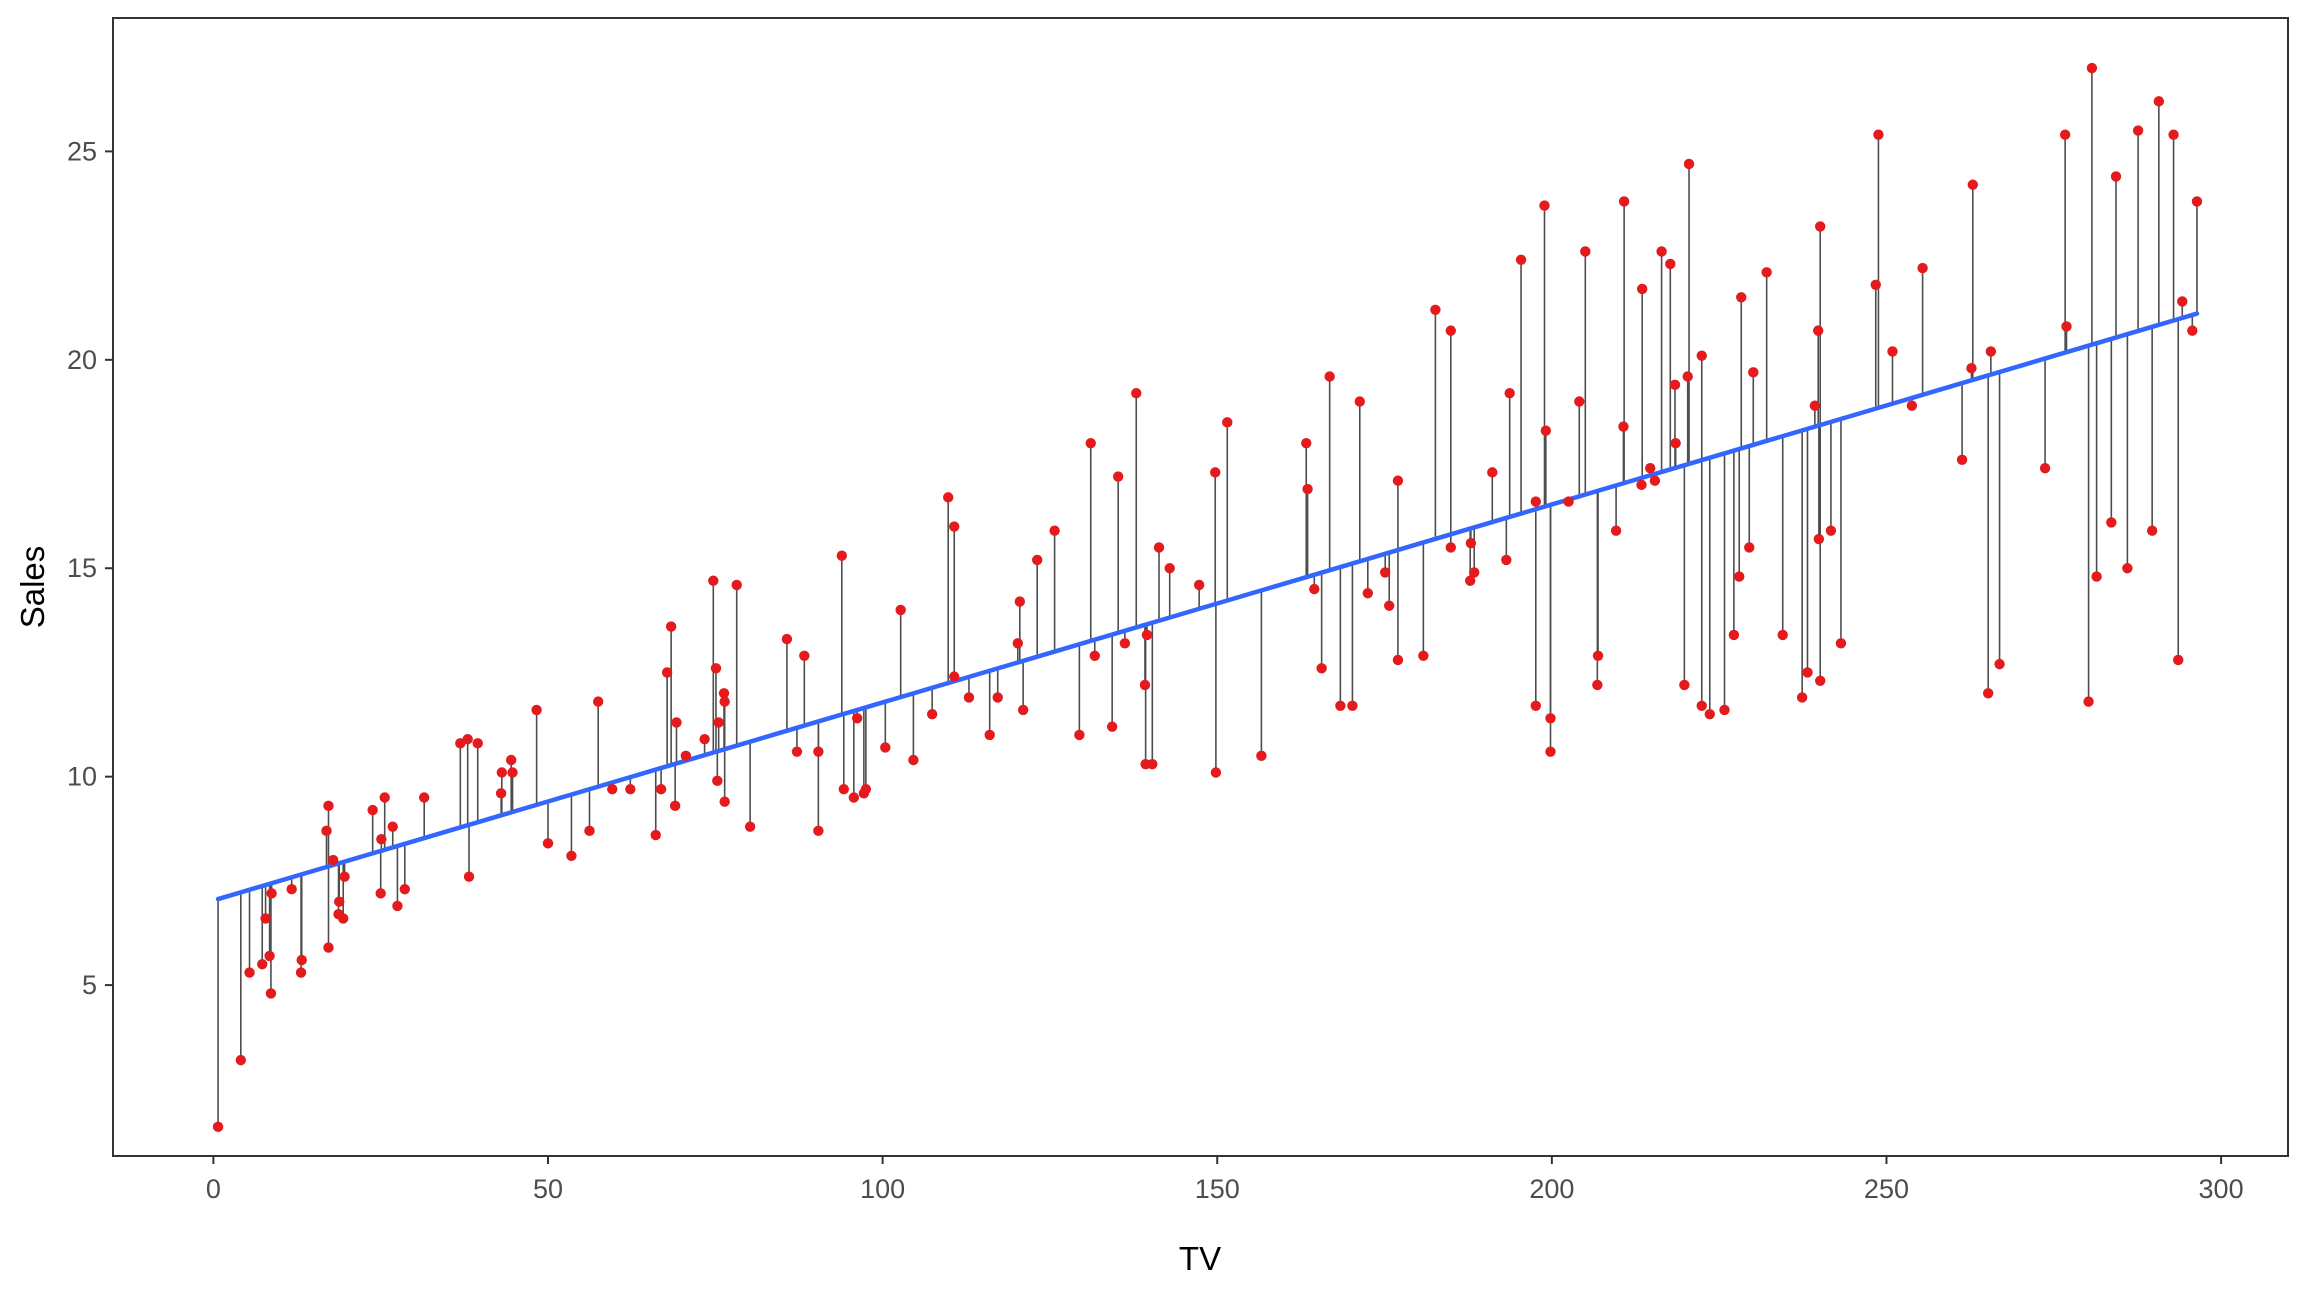  I want to click on x-tick-label: 200, so click(1551, 1189).